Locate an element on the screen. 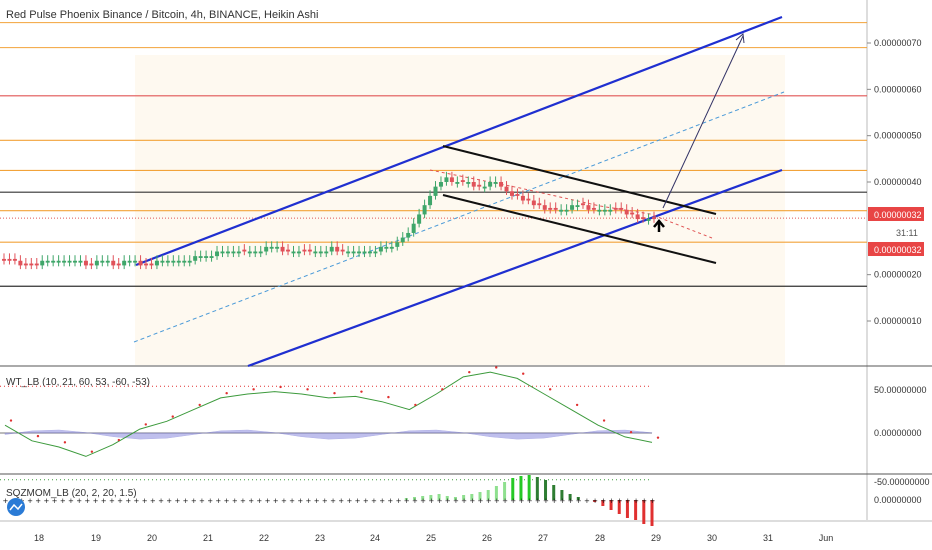 This screenshot has width=932, height=550. mom-cross-13: + is located at coordinates (112, 501).